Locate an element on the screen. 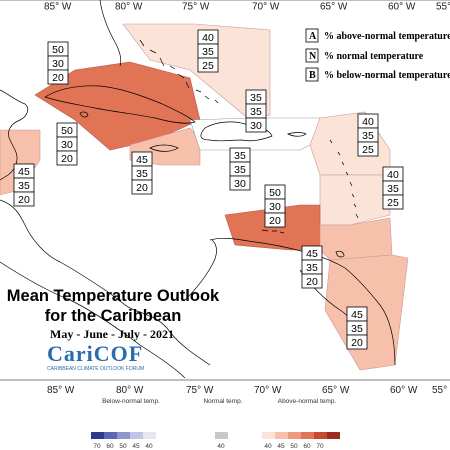  coast-colombia is located at coordinates (200, 270).